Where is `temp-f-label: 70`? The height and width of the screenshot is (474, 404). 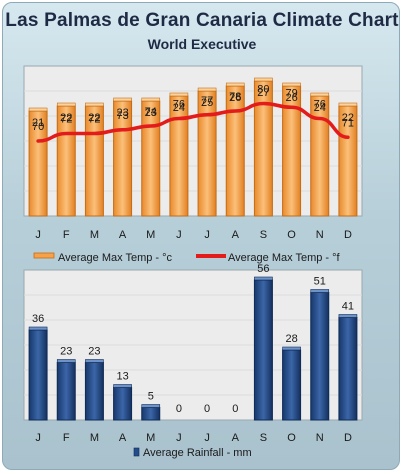 temp-f-label: 70 is located at coordinates (38, 127).